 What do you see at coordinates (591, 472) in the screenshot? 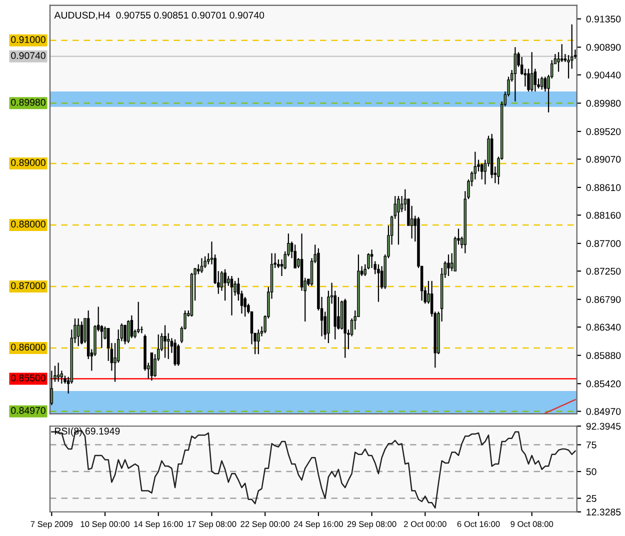
I see `y-tick-label: 50` at bounding box center [591, 472].